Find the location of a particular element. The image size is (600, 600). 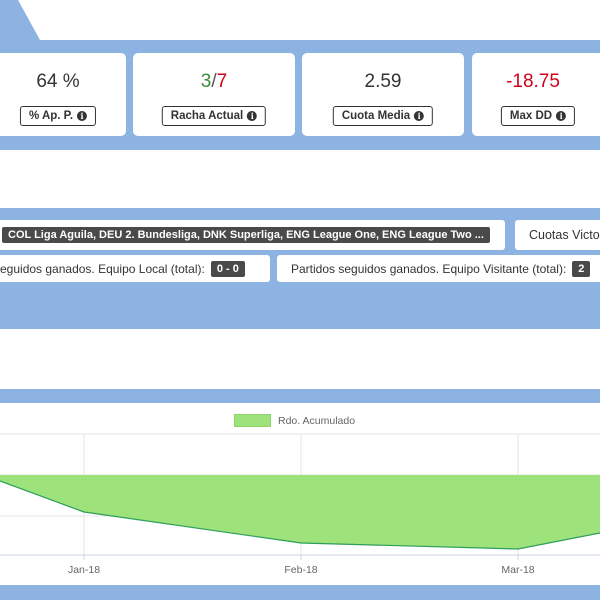

x-tick-label: Jan-18 is located at coordinates (84, 570).